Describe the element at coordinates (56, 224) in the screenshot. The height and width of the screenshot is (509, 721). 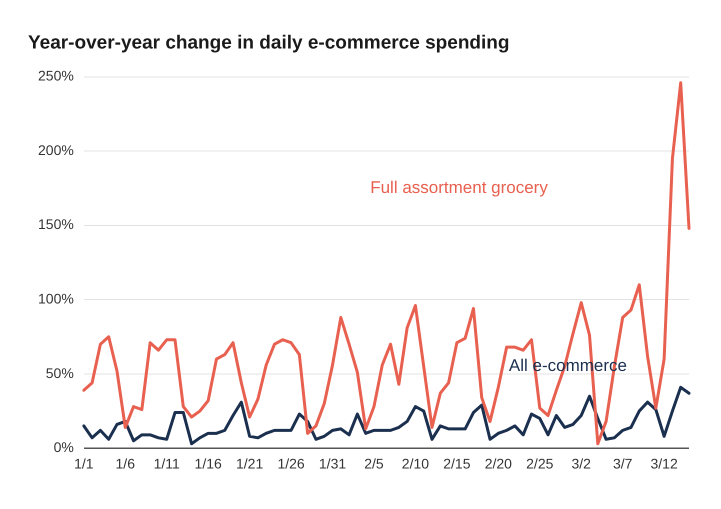
I see `y-tick-label: 150%` at that location.